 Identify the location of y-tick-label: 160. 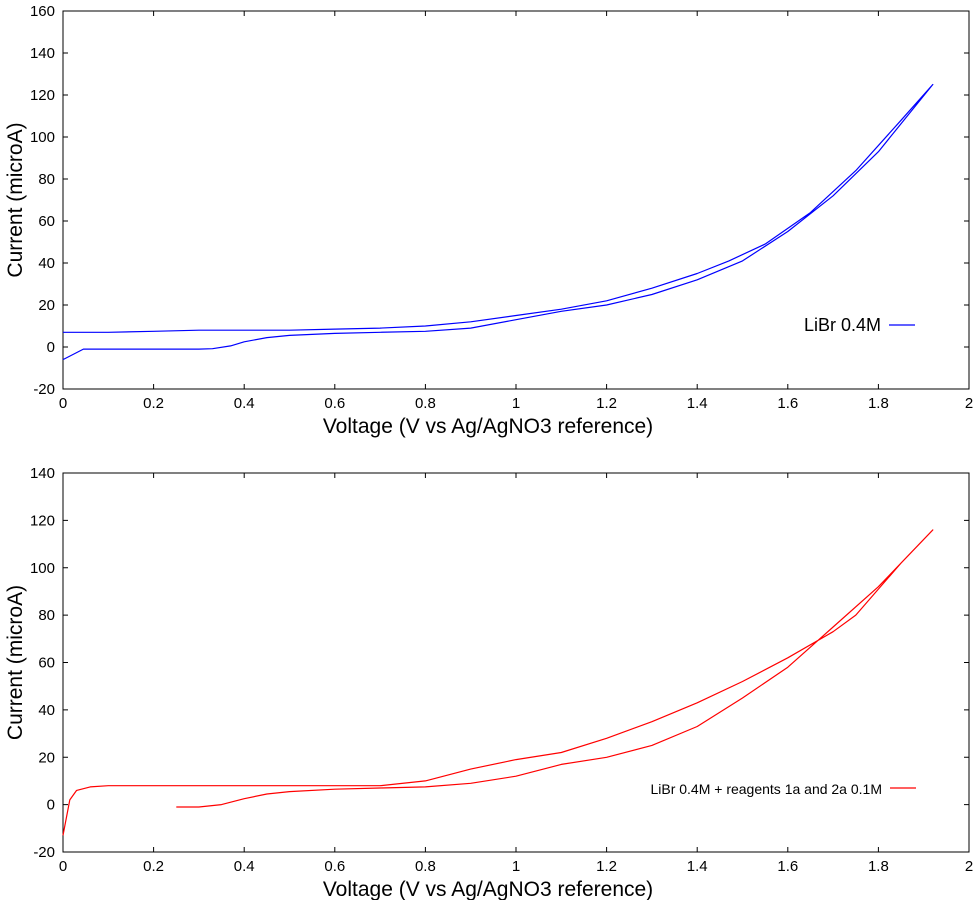
(42, 11).